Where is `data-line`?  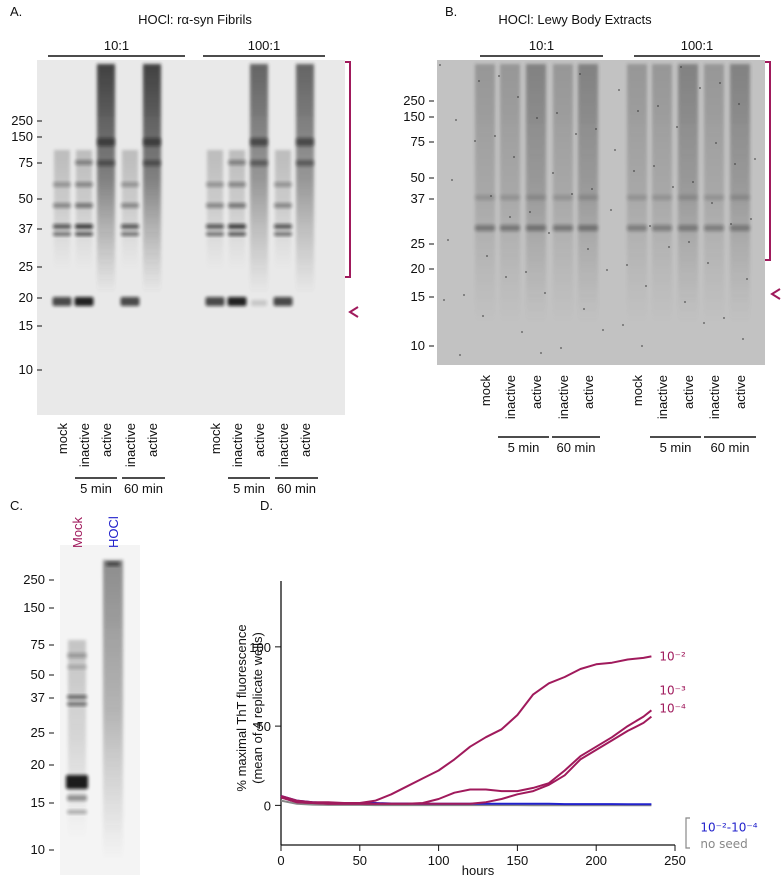
data-line is located at coordinates (466, 803).